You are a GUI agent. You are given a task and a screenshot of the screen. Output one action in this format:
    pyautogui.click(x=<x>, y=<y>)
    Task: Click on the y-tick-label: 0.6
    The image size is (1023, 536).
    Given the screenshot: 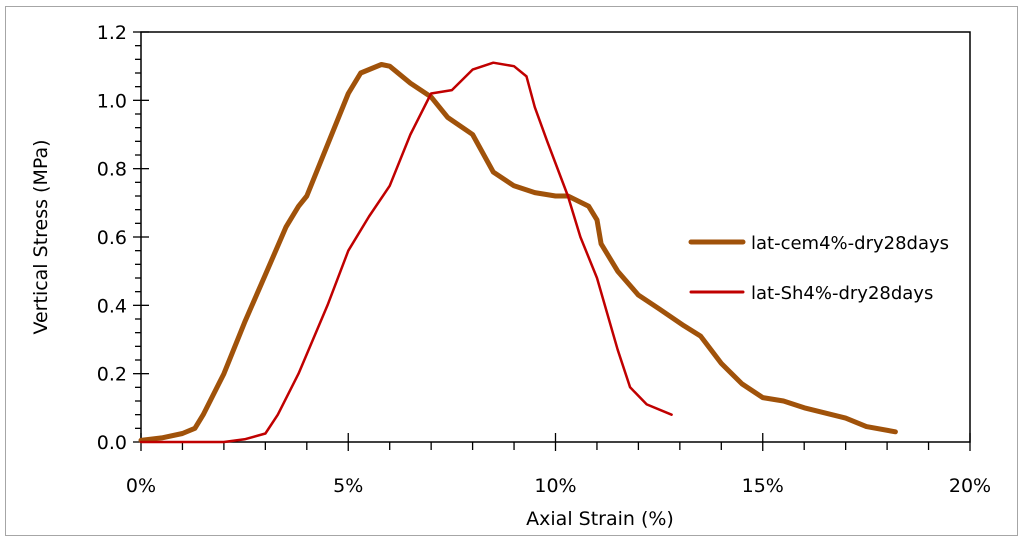 What is the action you would take?
    pyautogui.click(x=112, y=238)
    